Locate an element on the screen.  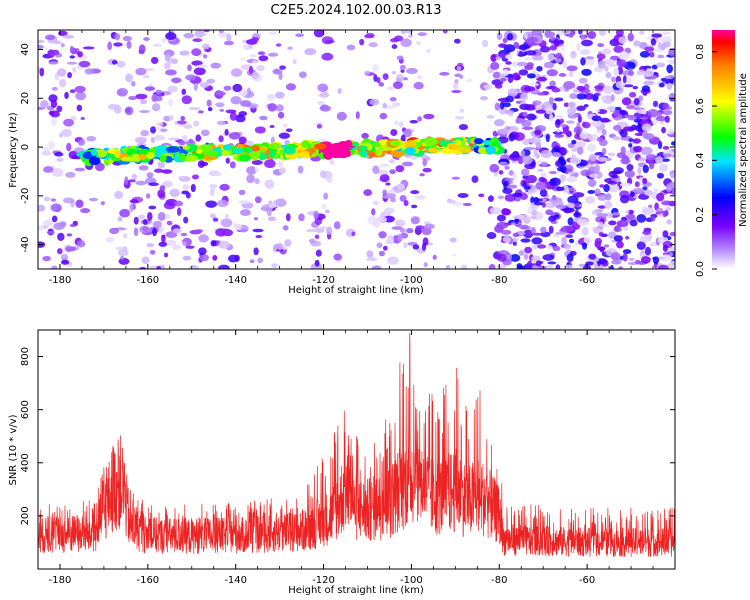
y-tick-label: -20 is located at coordinates (25, 196).